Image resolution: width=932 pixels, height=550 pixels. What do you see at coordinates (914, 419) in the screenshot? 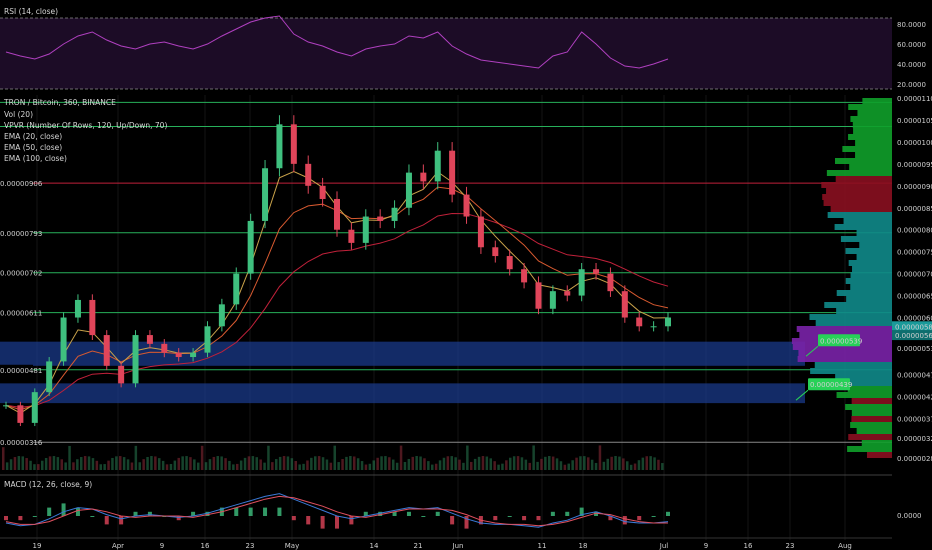
I see `price-tick: 0.00000370` at bounding box center [914, 419].